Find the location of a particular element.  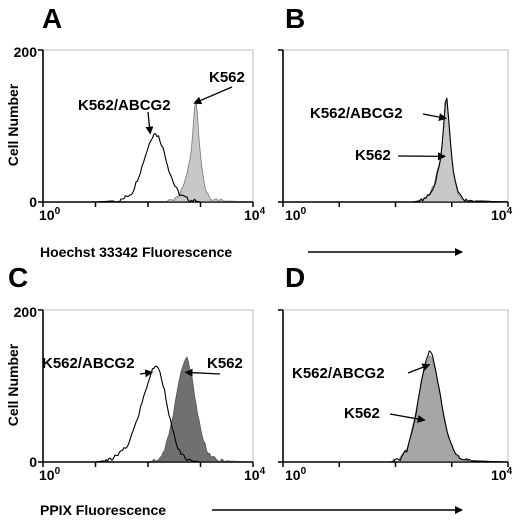

x-tick-max-d: 104 is located at coordinates (502, 474).